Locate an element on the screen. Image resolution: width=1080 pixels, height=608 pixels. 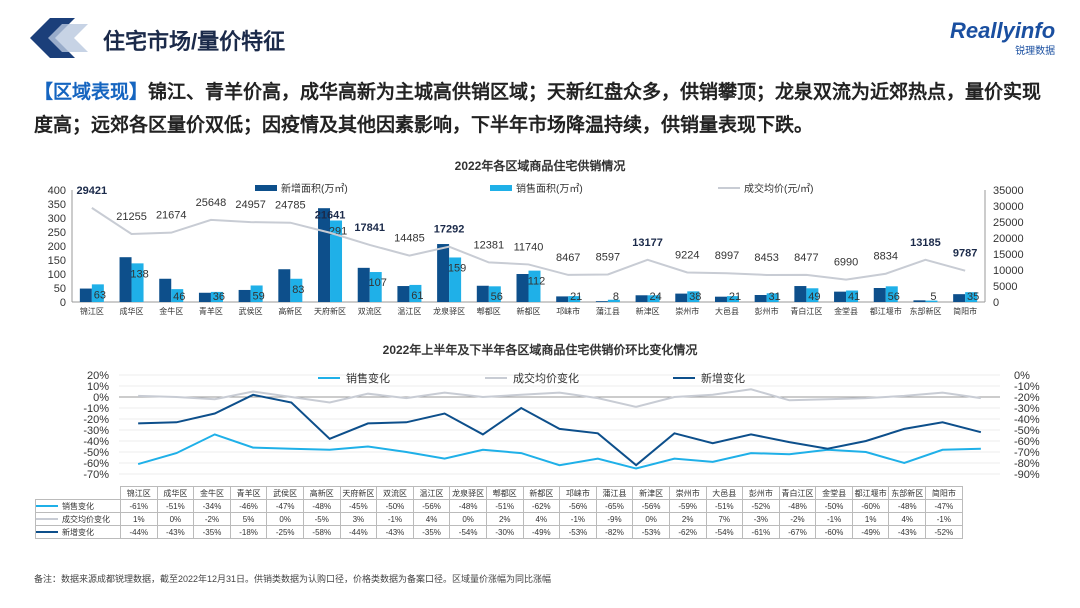
table-cell: -59% is located at coordinates (687, 506).